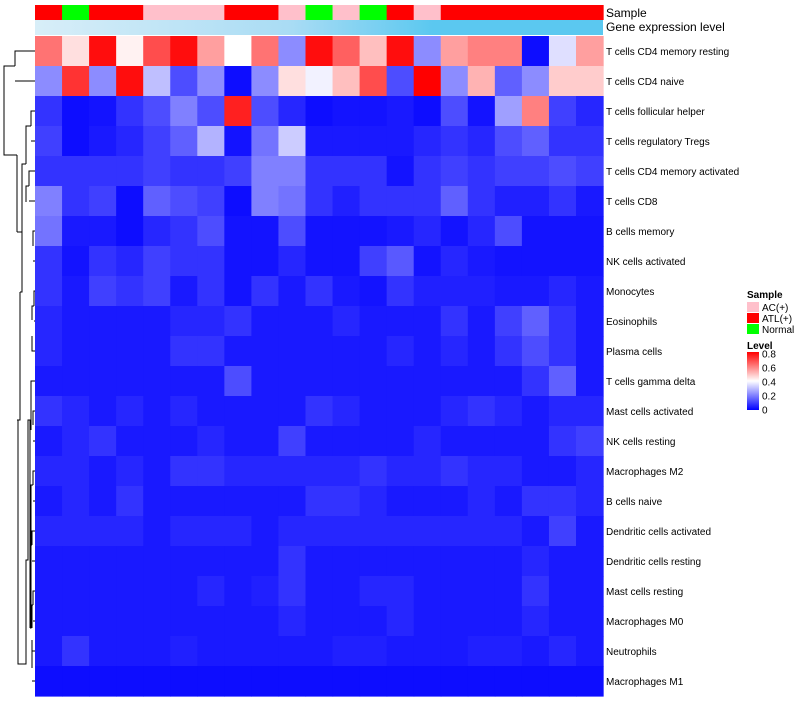 Image resolution: width=800 pixels, height=705 pixels. What do you see at coordinates (753, 307) in the screenshot?
I see `legend-swatch` at bounding box center [753, 307].